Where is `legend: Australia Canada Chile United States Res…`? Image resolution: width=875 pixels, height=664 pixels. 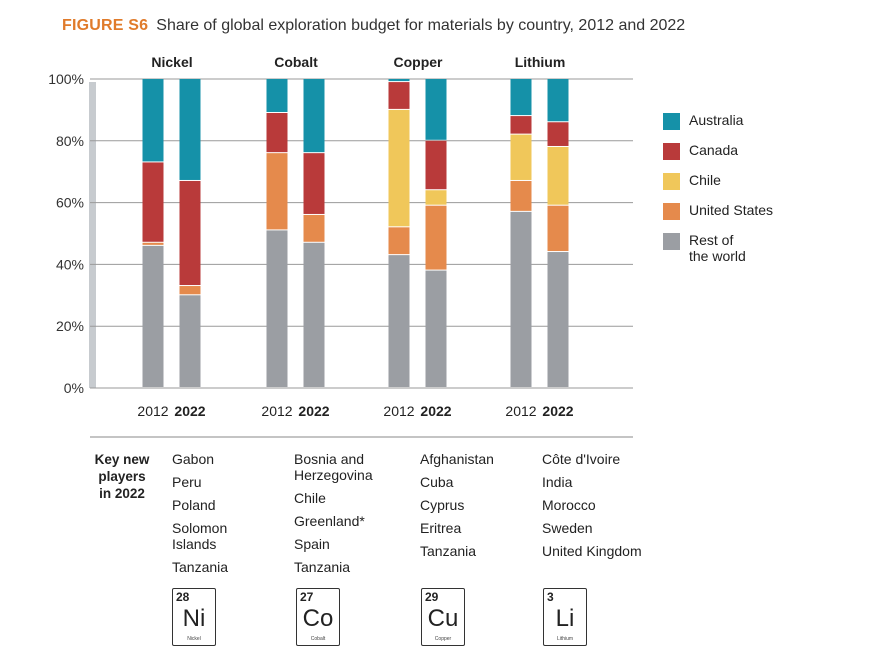
legend: Australia Canada Chile United States Res… is located at coordinates (718, 195).